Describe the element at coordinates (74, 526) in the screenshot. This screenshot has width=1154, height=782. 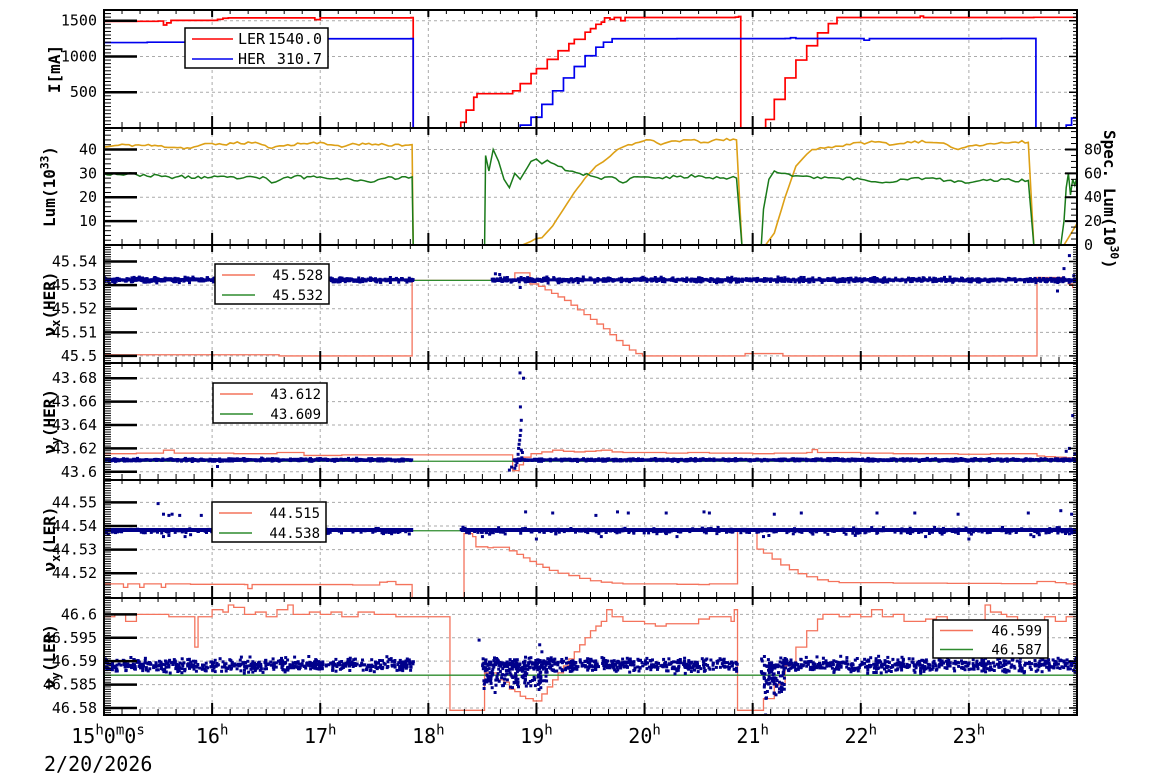
I see `y-tick-label: 44.54` at that location.